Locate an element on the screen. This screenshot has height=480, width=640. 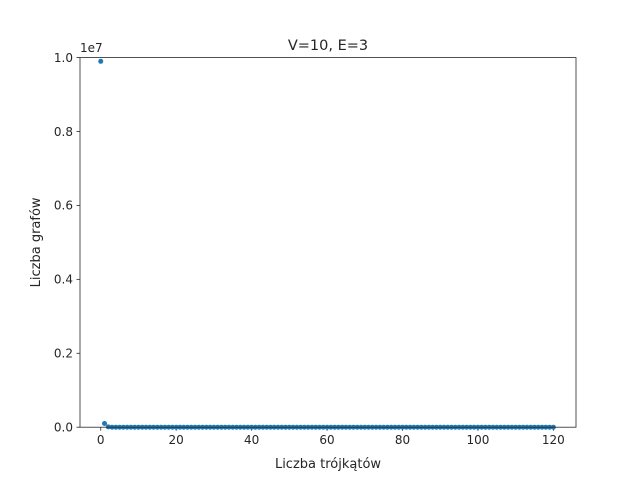
chart-title: V=10, E=3 is located at coordinates (328, 46).